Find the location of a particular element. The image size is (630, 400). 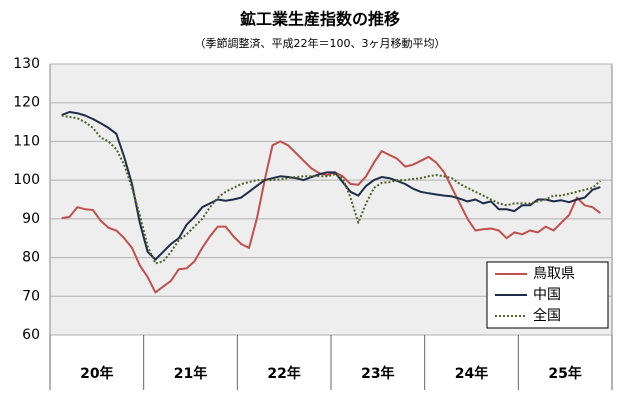

y-tick-label: 70 is located at coordinates (31, 296).